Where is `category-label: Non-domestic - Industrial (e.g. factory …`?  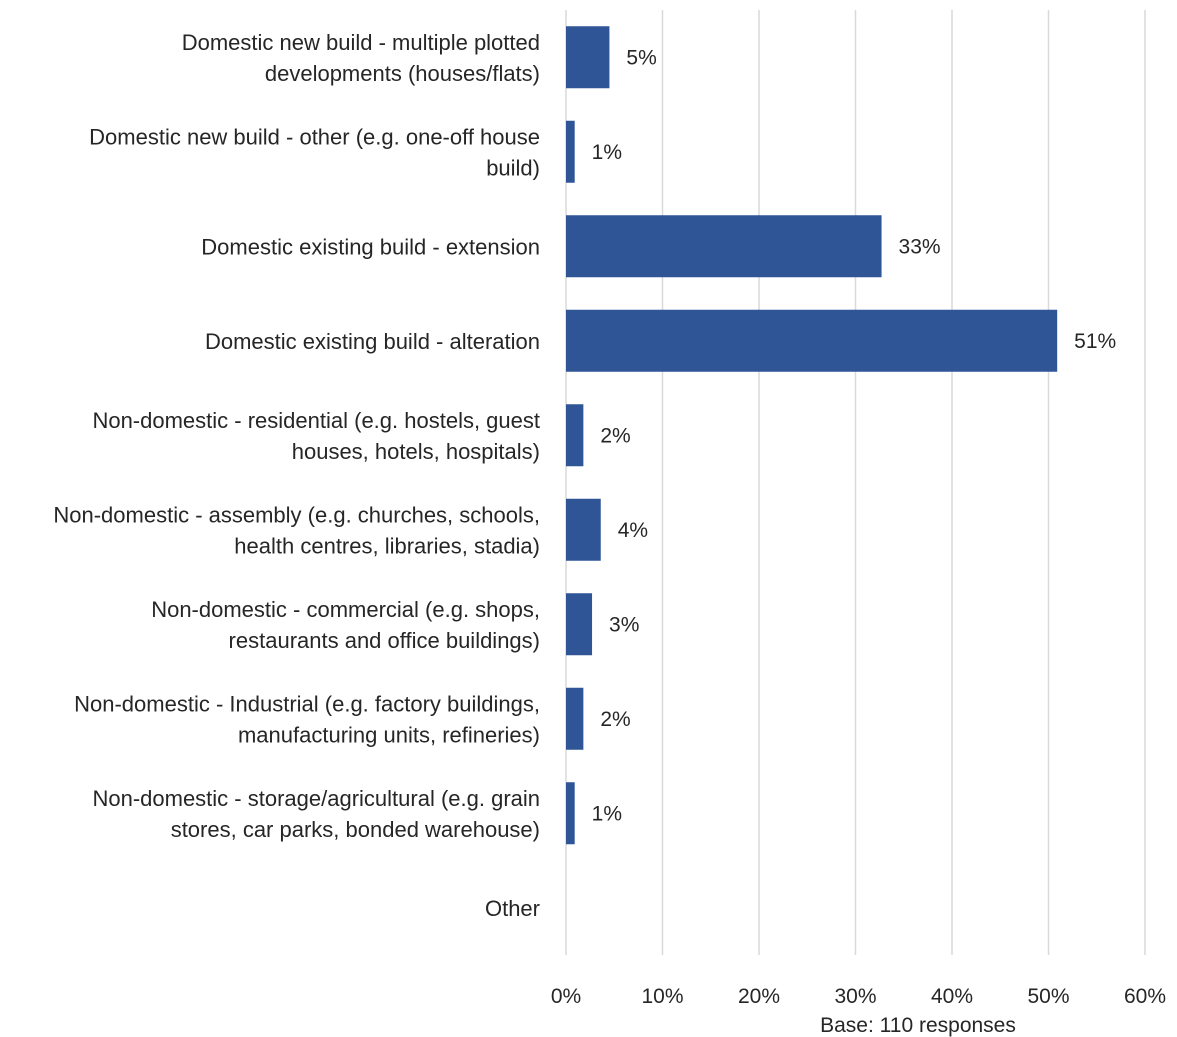
category-label: Non-domestic - Industrial (e.g. factory … is located at coordinates (307, 719).